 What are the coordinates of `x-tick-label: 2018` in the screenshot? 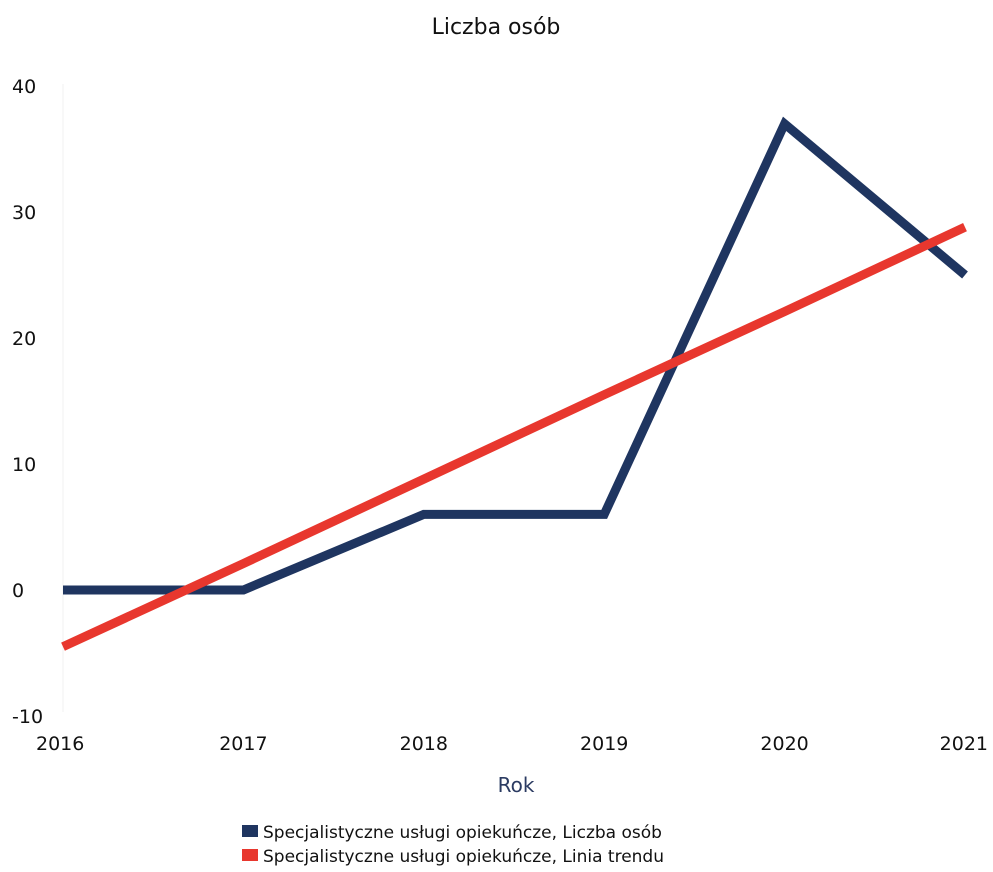 It's located at (424, 744).